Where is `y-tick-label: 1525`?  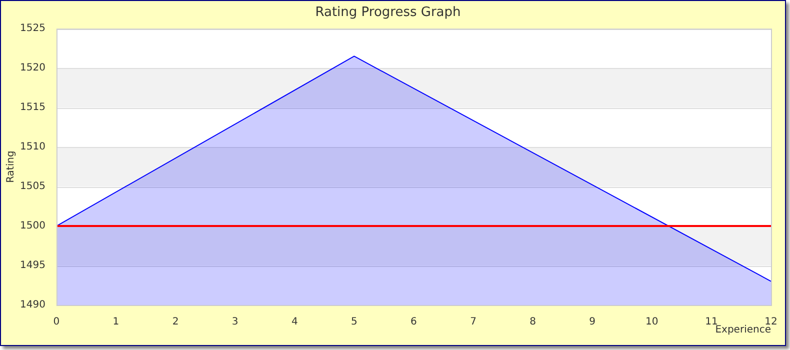 y-tick-label: 1525 is located at coordinates (33, 28).